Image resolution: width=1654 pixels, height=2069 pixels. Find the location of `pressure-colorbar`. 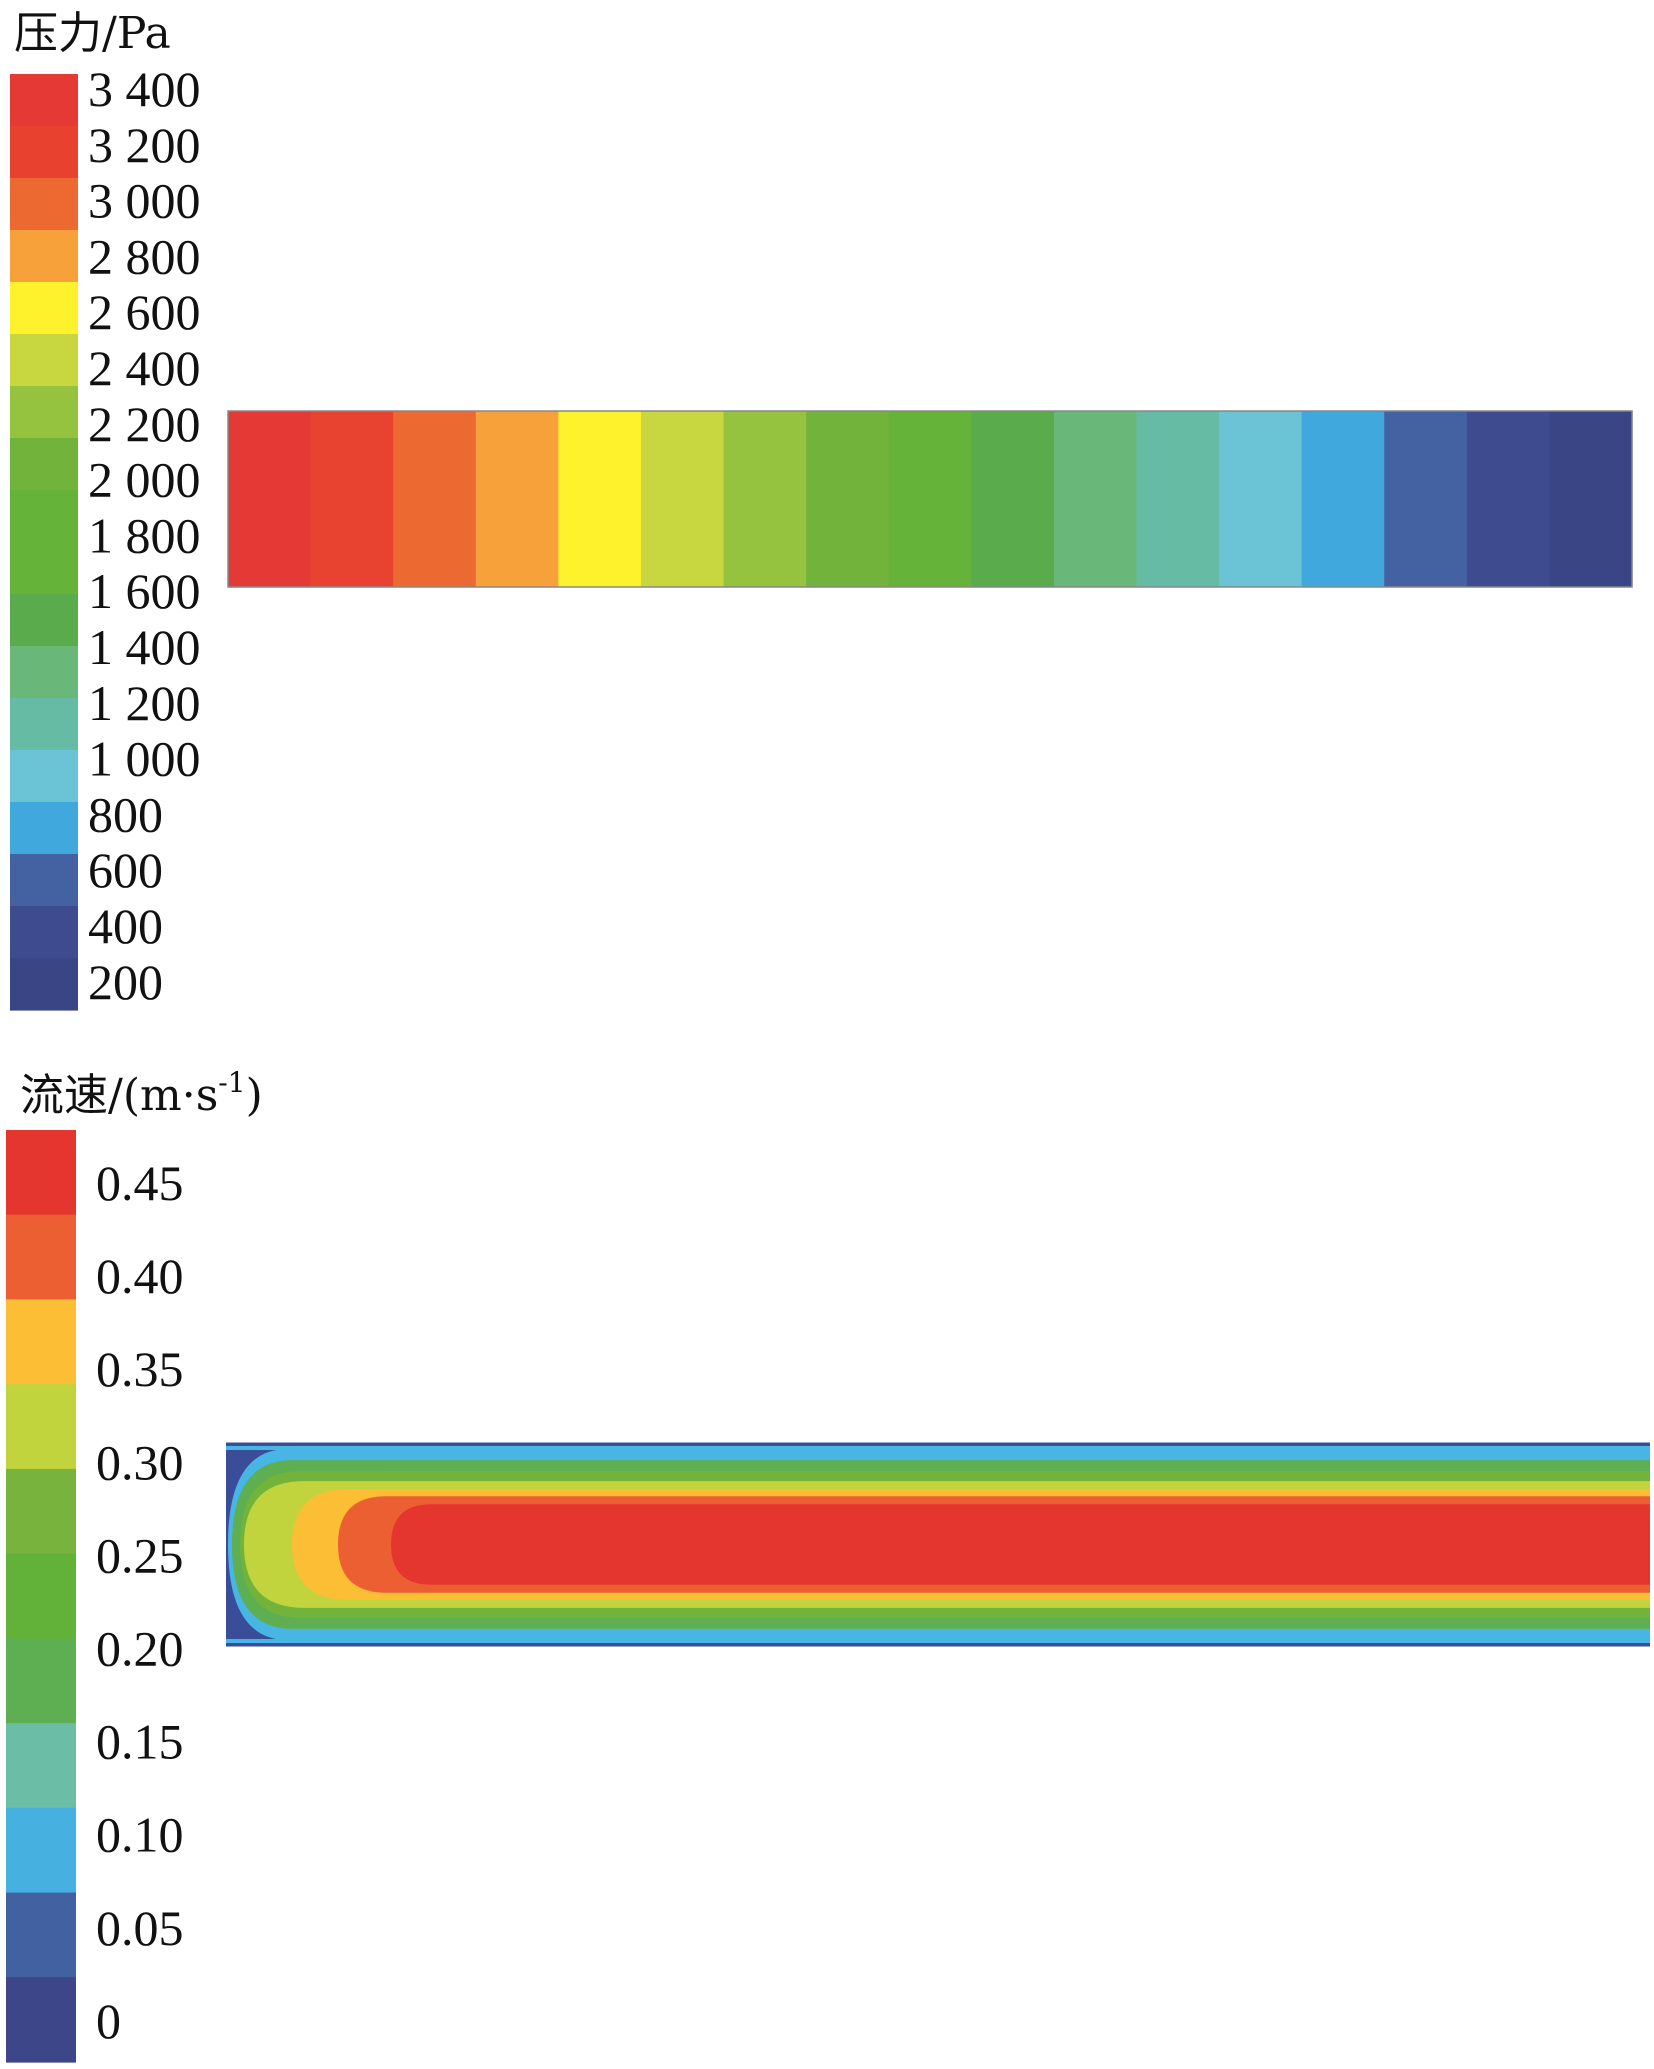

pressure-colorbar is located at coordinates (44, 542).